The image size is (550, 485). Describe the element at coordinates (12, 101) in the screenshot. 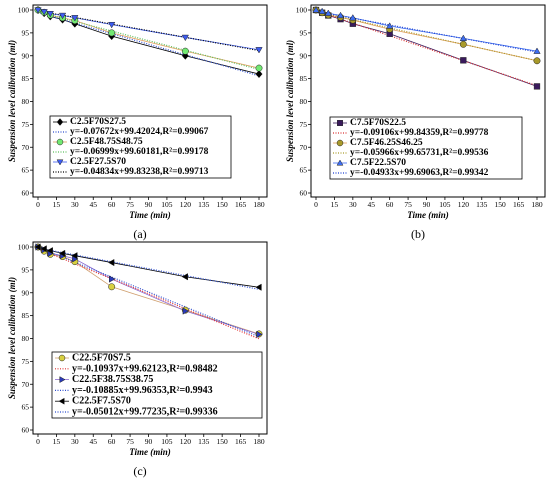

I see `y-axis-title: Suspension level calibration (ml)` at that location.